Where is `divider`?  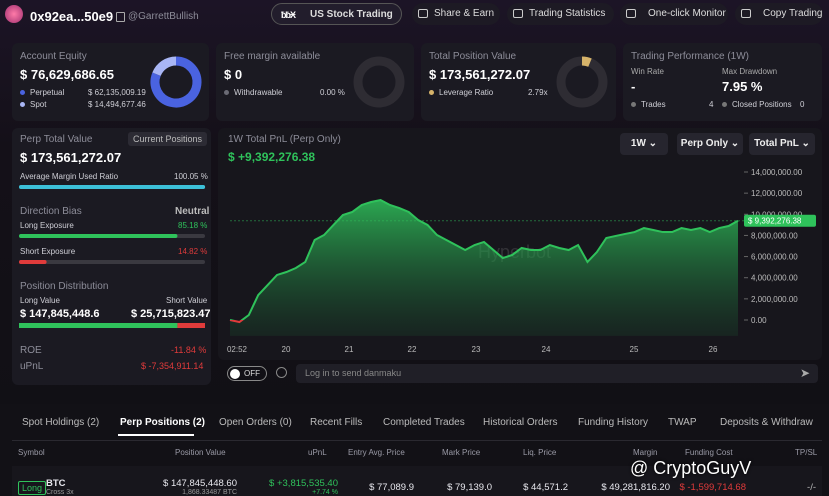
divider is located at coordinates (417, 440).